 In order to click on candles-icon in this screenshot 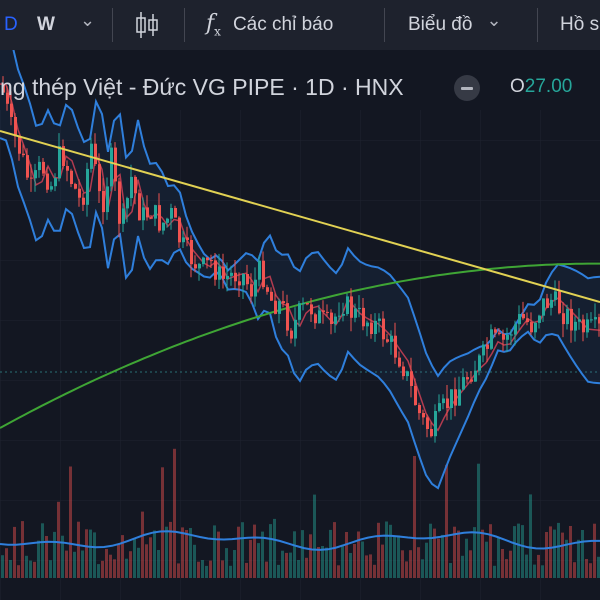, I will do `click(147, 25)`.